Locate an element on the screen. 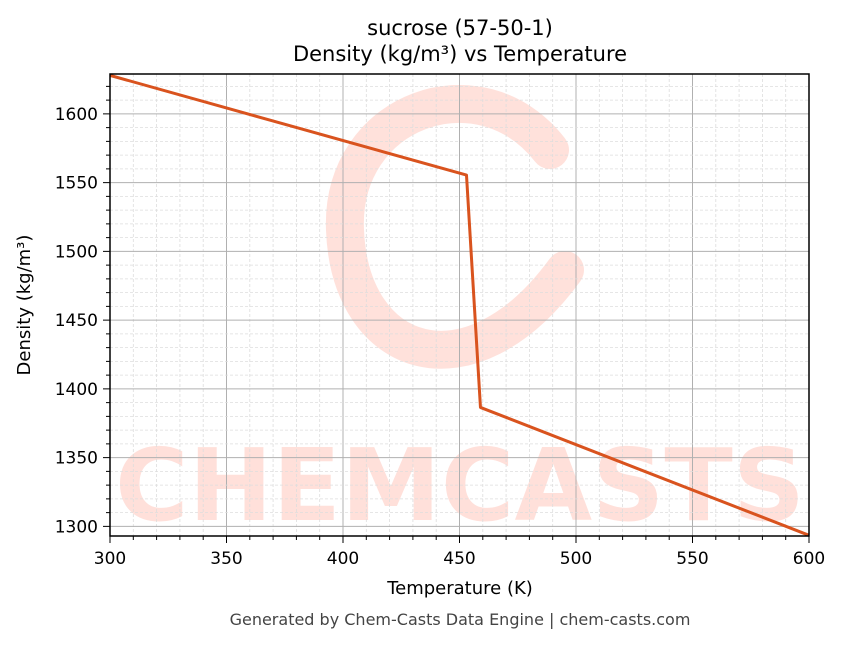 This screenshot has width=843, height=648. x-tick-label: 550 is located at coordinates (692, 559).